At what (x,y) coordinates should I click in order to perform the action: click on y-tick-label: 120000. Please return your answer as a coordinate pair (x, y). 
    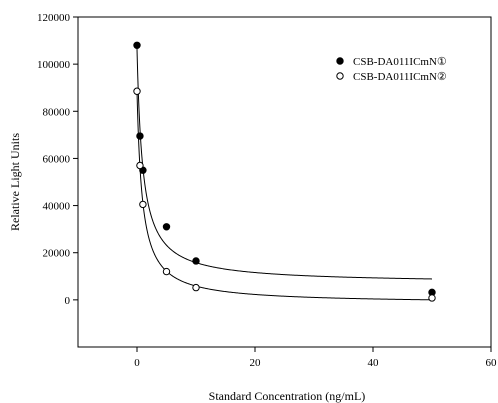
    Looking at the image, I should click on (54, 18).